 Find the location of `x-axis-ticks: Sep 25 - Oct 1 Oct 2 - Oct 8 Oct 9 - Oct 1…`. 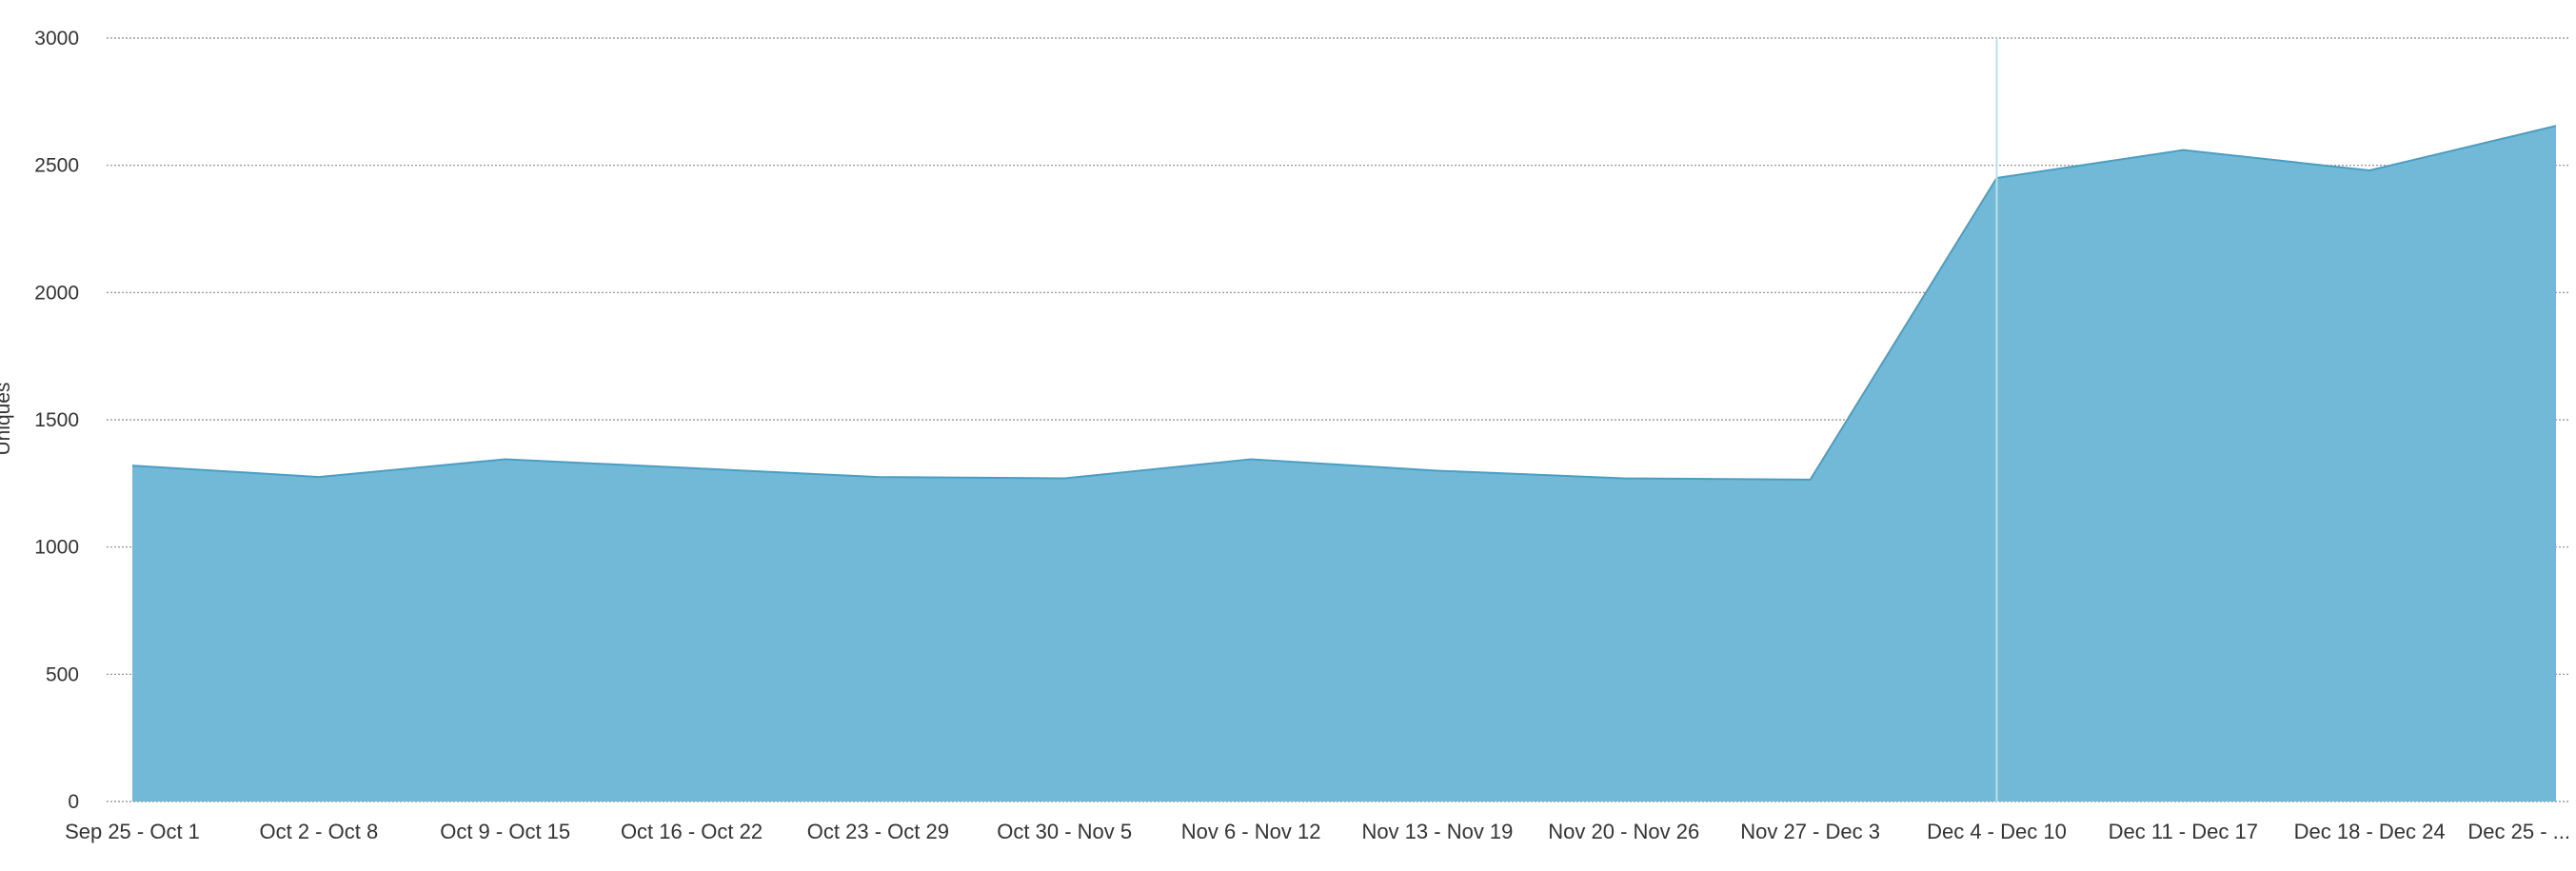

x-axis-ticks: Sep 25 - Oct 1 Oct 2 - Oct 8 Oct 9 - Oct 1… is located at coordinates (1317, 831).